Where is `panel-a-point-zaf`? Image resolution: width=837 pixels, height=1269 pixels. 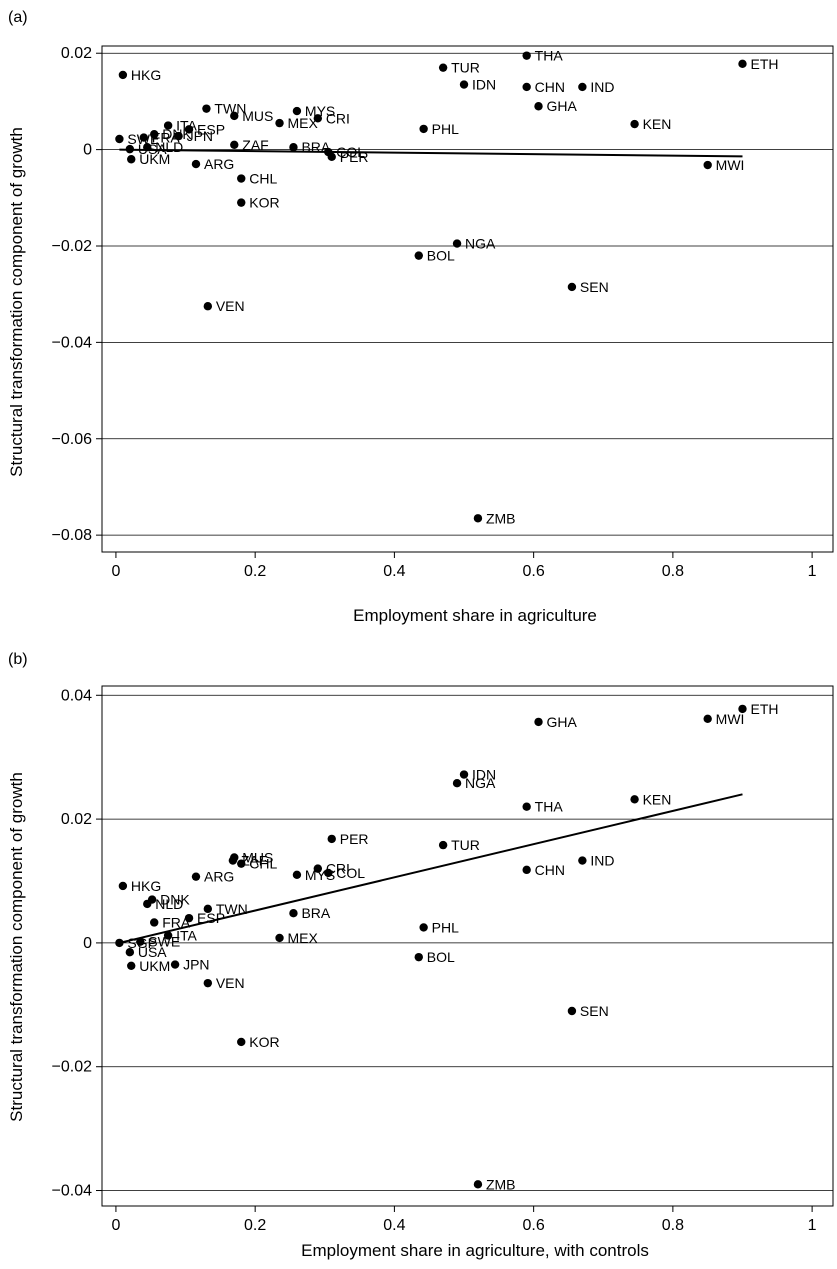
panel-a-point-zaf is located at coordinates (234, 144).